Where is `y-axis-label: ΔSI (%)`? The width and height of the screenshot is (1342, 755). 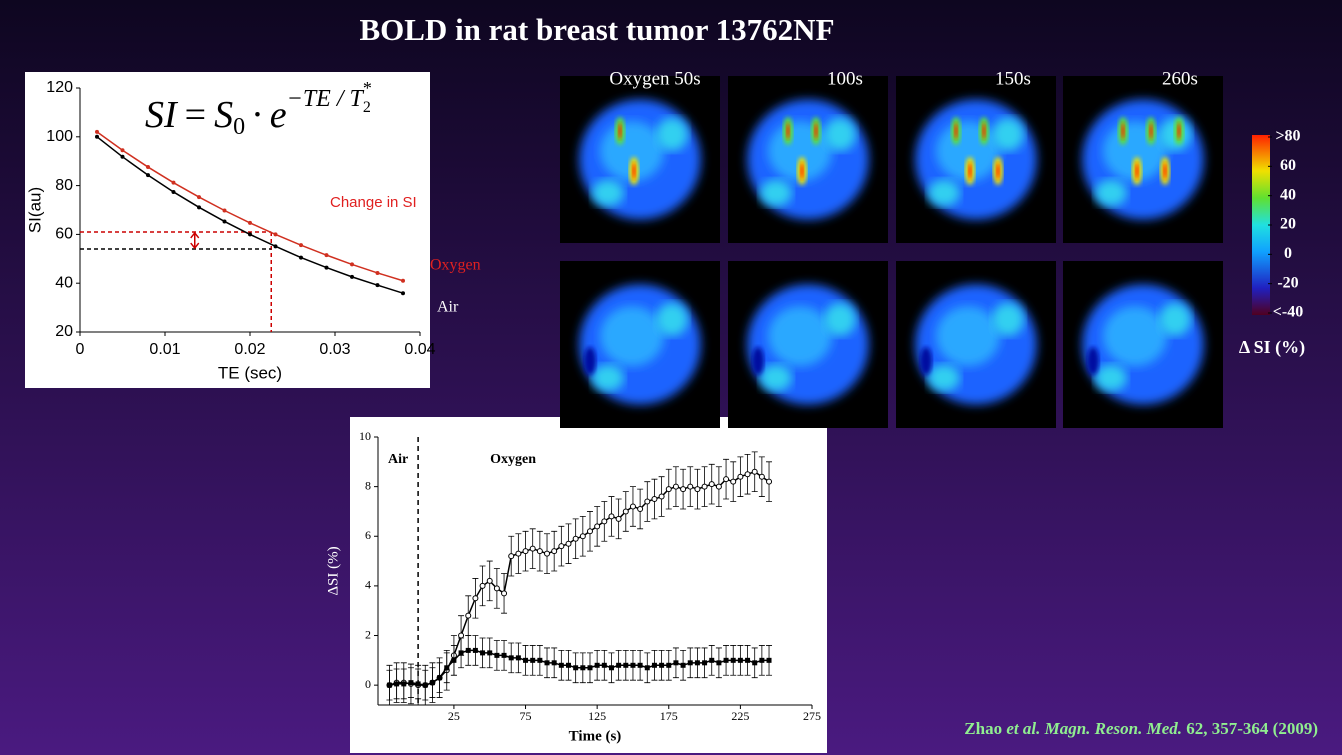
y-axis-label: ΔSI (%) is located at coordinates (333, 570).